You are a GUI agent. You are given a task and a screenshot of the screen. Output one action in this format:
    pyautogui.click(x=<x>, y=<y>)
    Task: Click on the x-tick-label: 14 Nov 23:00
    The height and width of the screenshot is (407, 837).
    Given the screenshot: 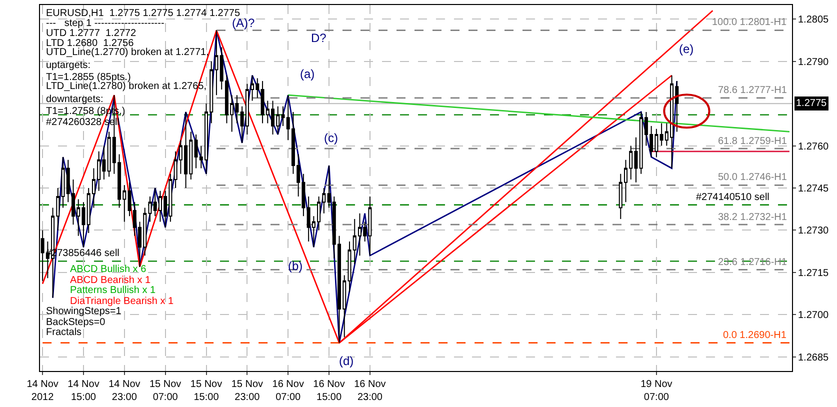 What is the action you would take?
    pyautogui.click(x=124, y=391)
    